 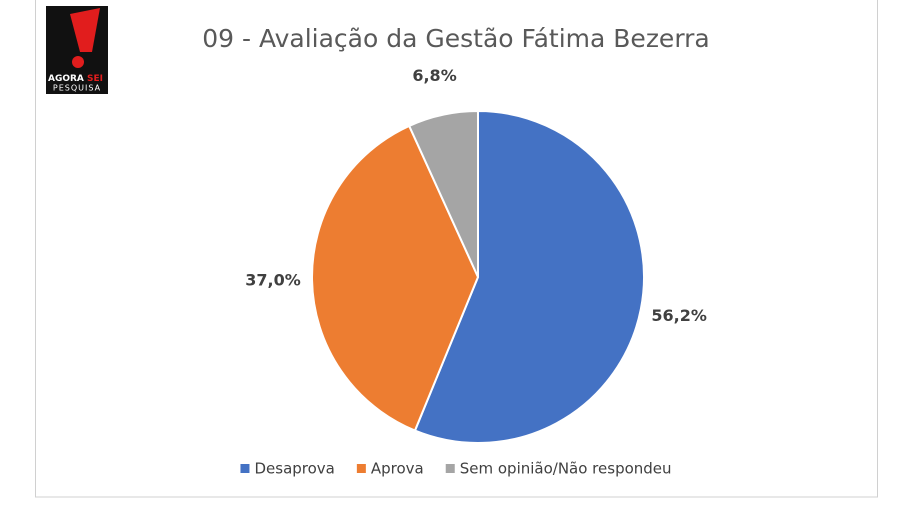 I want to click on logo: AGORA SEI PESQUISA, so click(x=77, y=50).